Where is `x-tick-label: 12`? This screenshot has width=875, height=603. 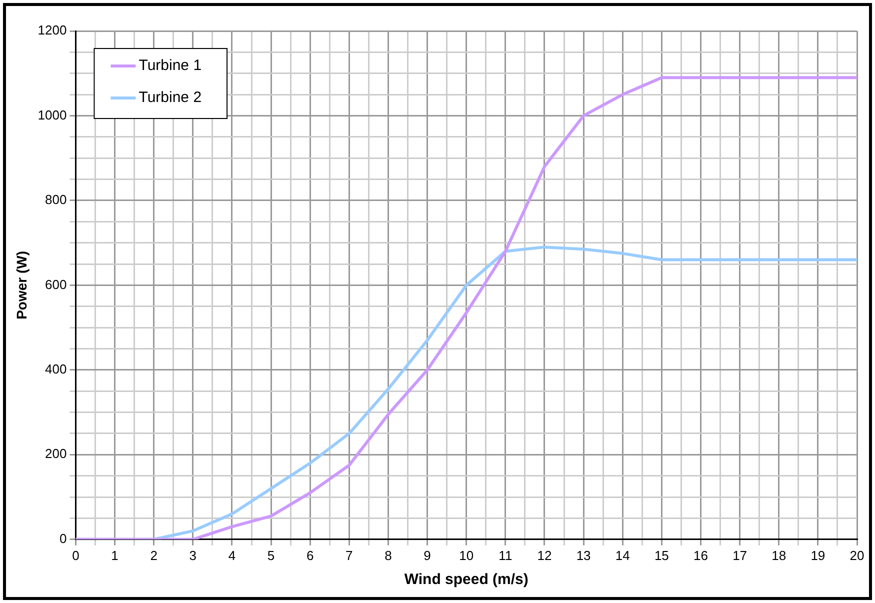
x-tick-label: 12 is located at coordinates (544, 555).